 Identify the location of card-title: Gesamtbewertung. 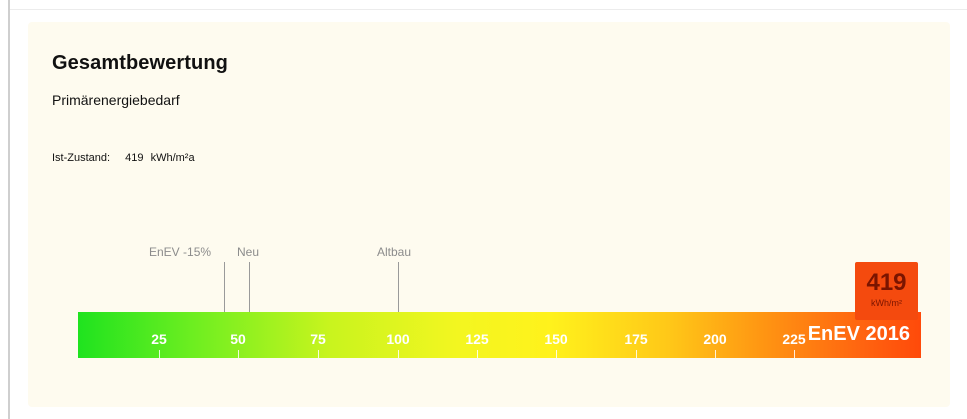
(140, 63).